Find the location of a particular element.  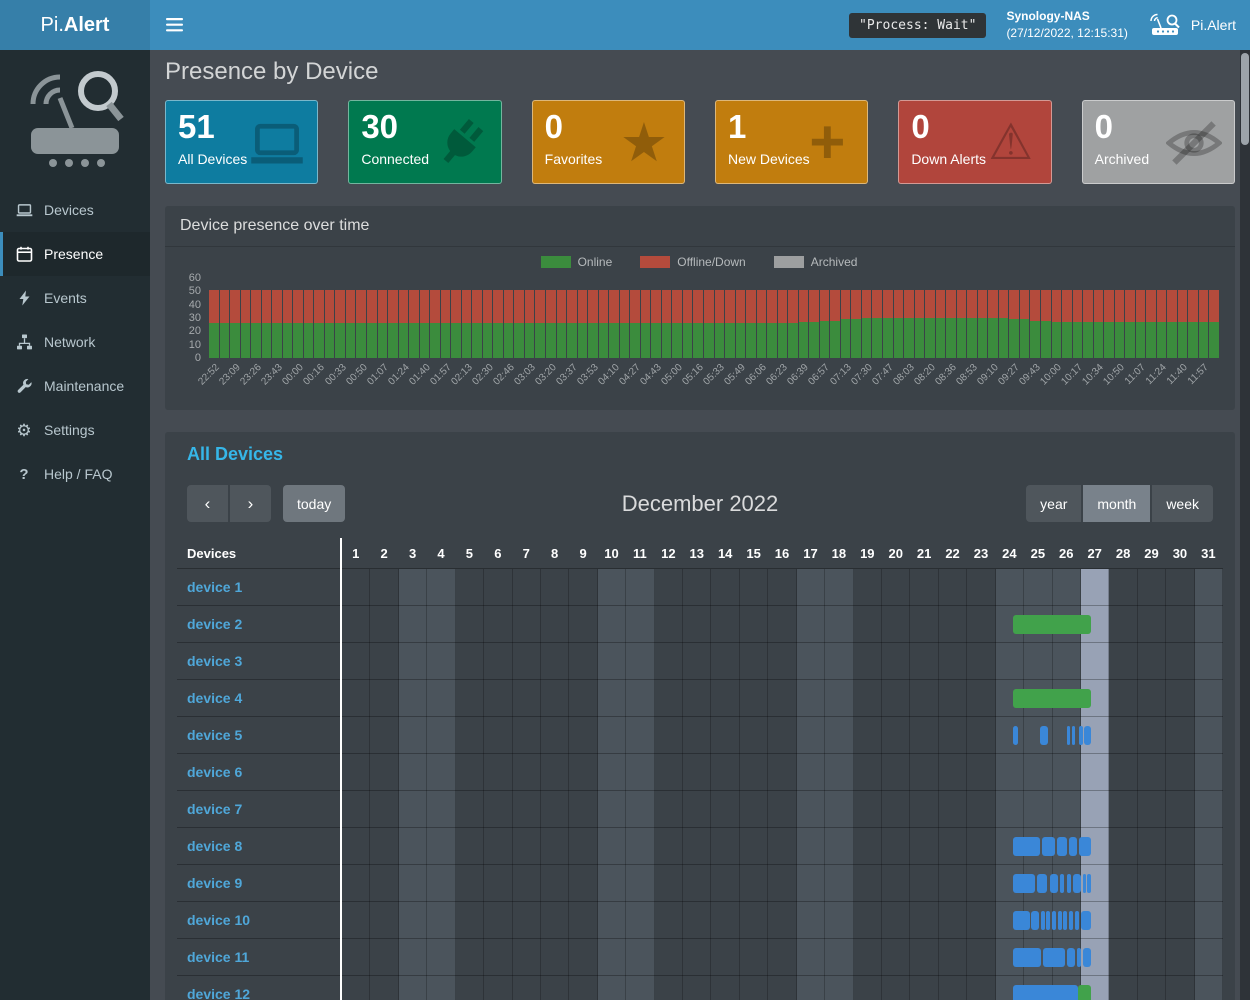

sidebar-item-settings: ⚙ Settings is located at coordinates (75, 430).